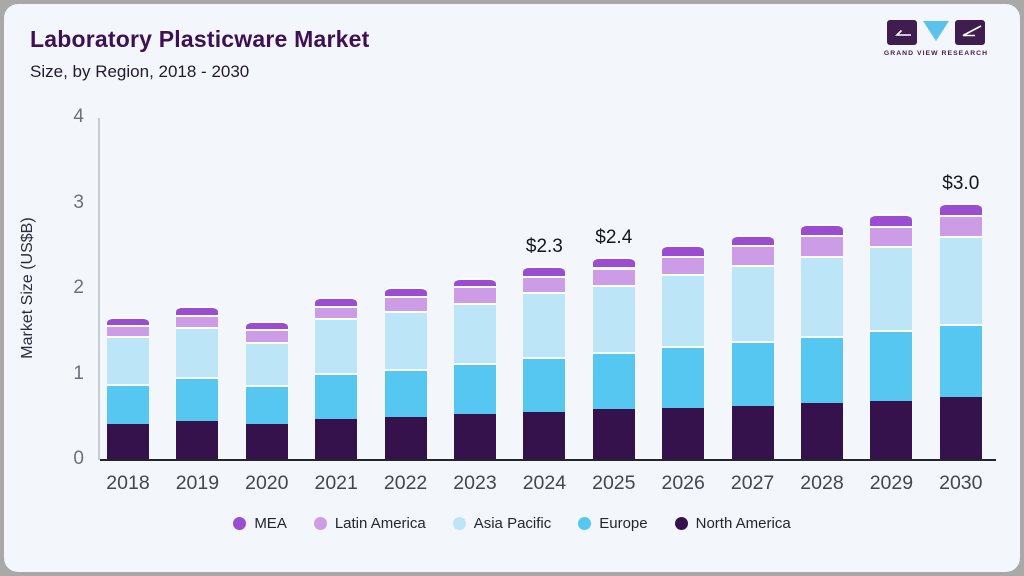  I want to click on y-tick-label: 2, so click(78, 287).